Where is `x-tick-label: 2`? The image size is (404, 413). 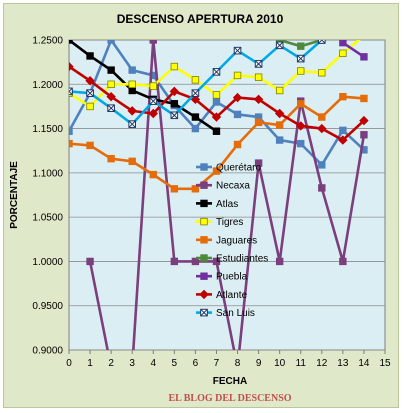 x-tick-label: 2 is located at coordinates (111, 363).